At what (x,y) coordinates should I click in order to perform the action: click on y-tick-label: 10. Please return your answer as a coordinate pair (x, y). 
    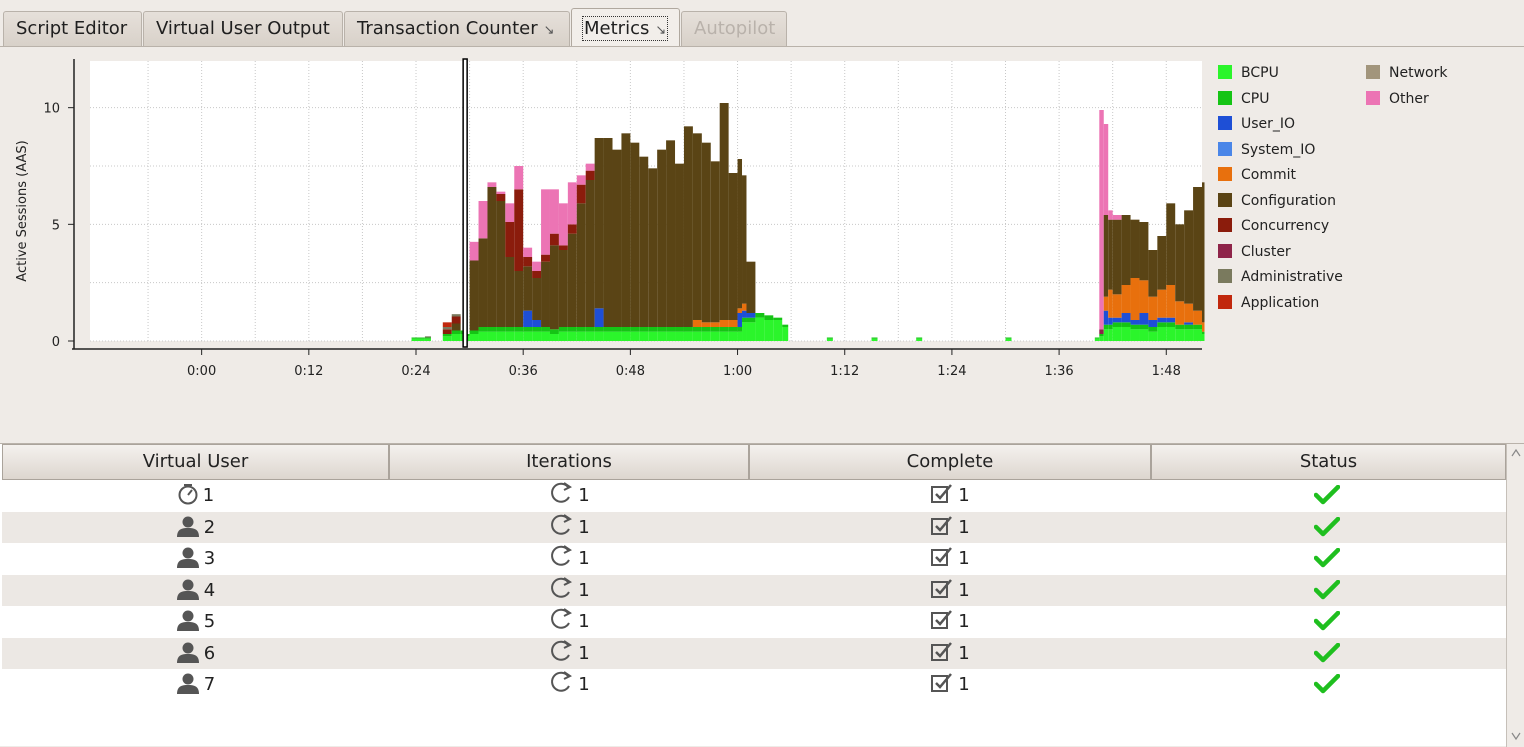
    Looking at the image, I should click on (51, 109).